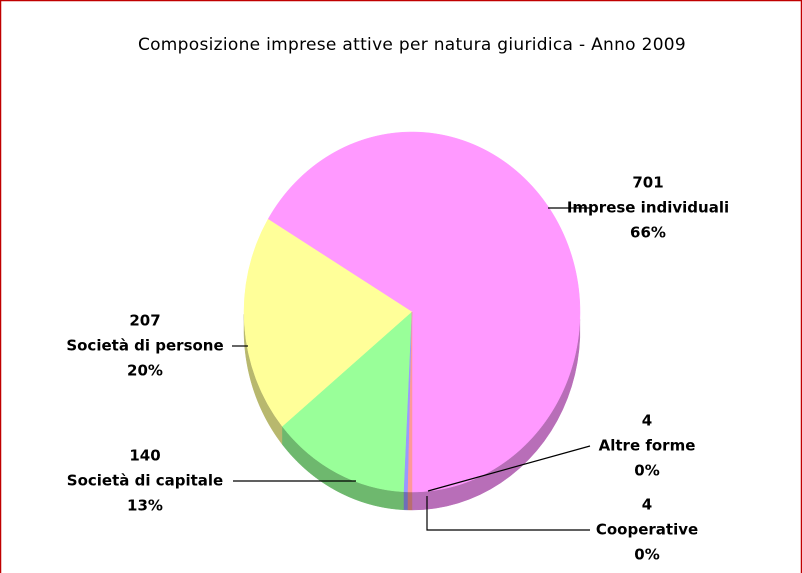 This screenshot has width=802, height=573. What do you see at coordinates (647, 530) in the screenshot?
I see `category-label: Cooperative` at bounding box center [647, 530].